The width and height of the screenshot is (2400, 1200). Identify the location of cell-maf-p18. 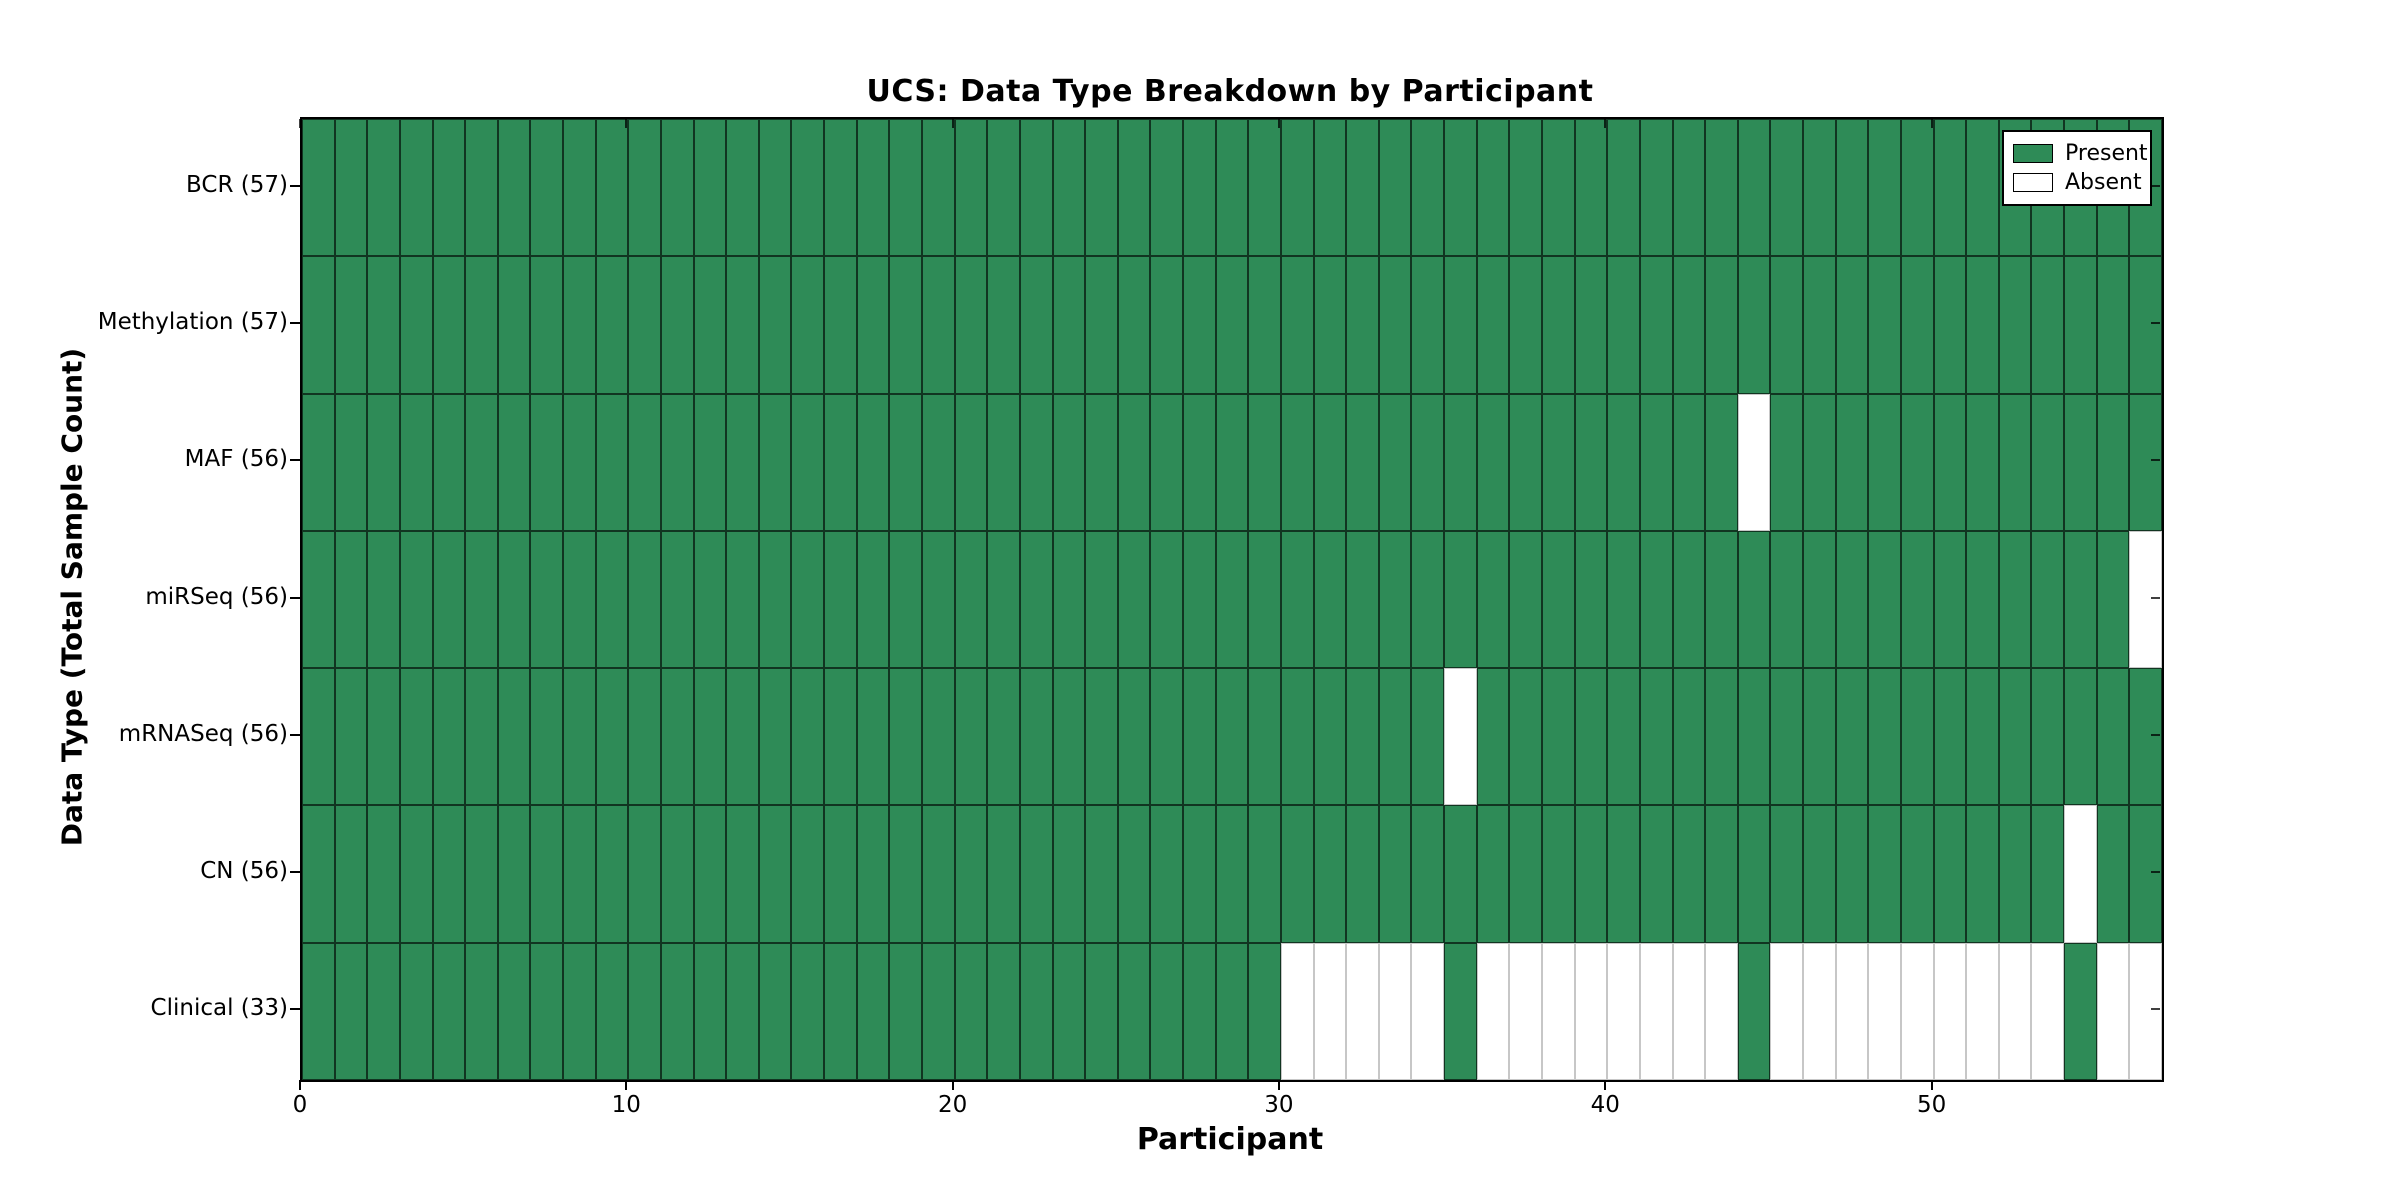
(905, 462).